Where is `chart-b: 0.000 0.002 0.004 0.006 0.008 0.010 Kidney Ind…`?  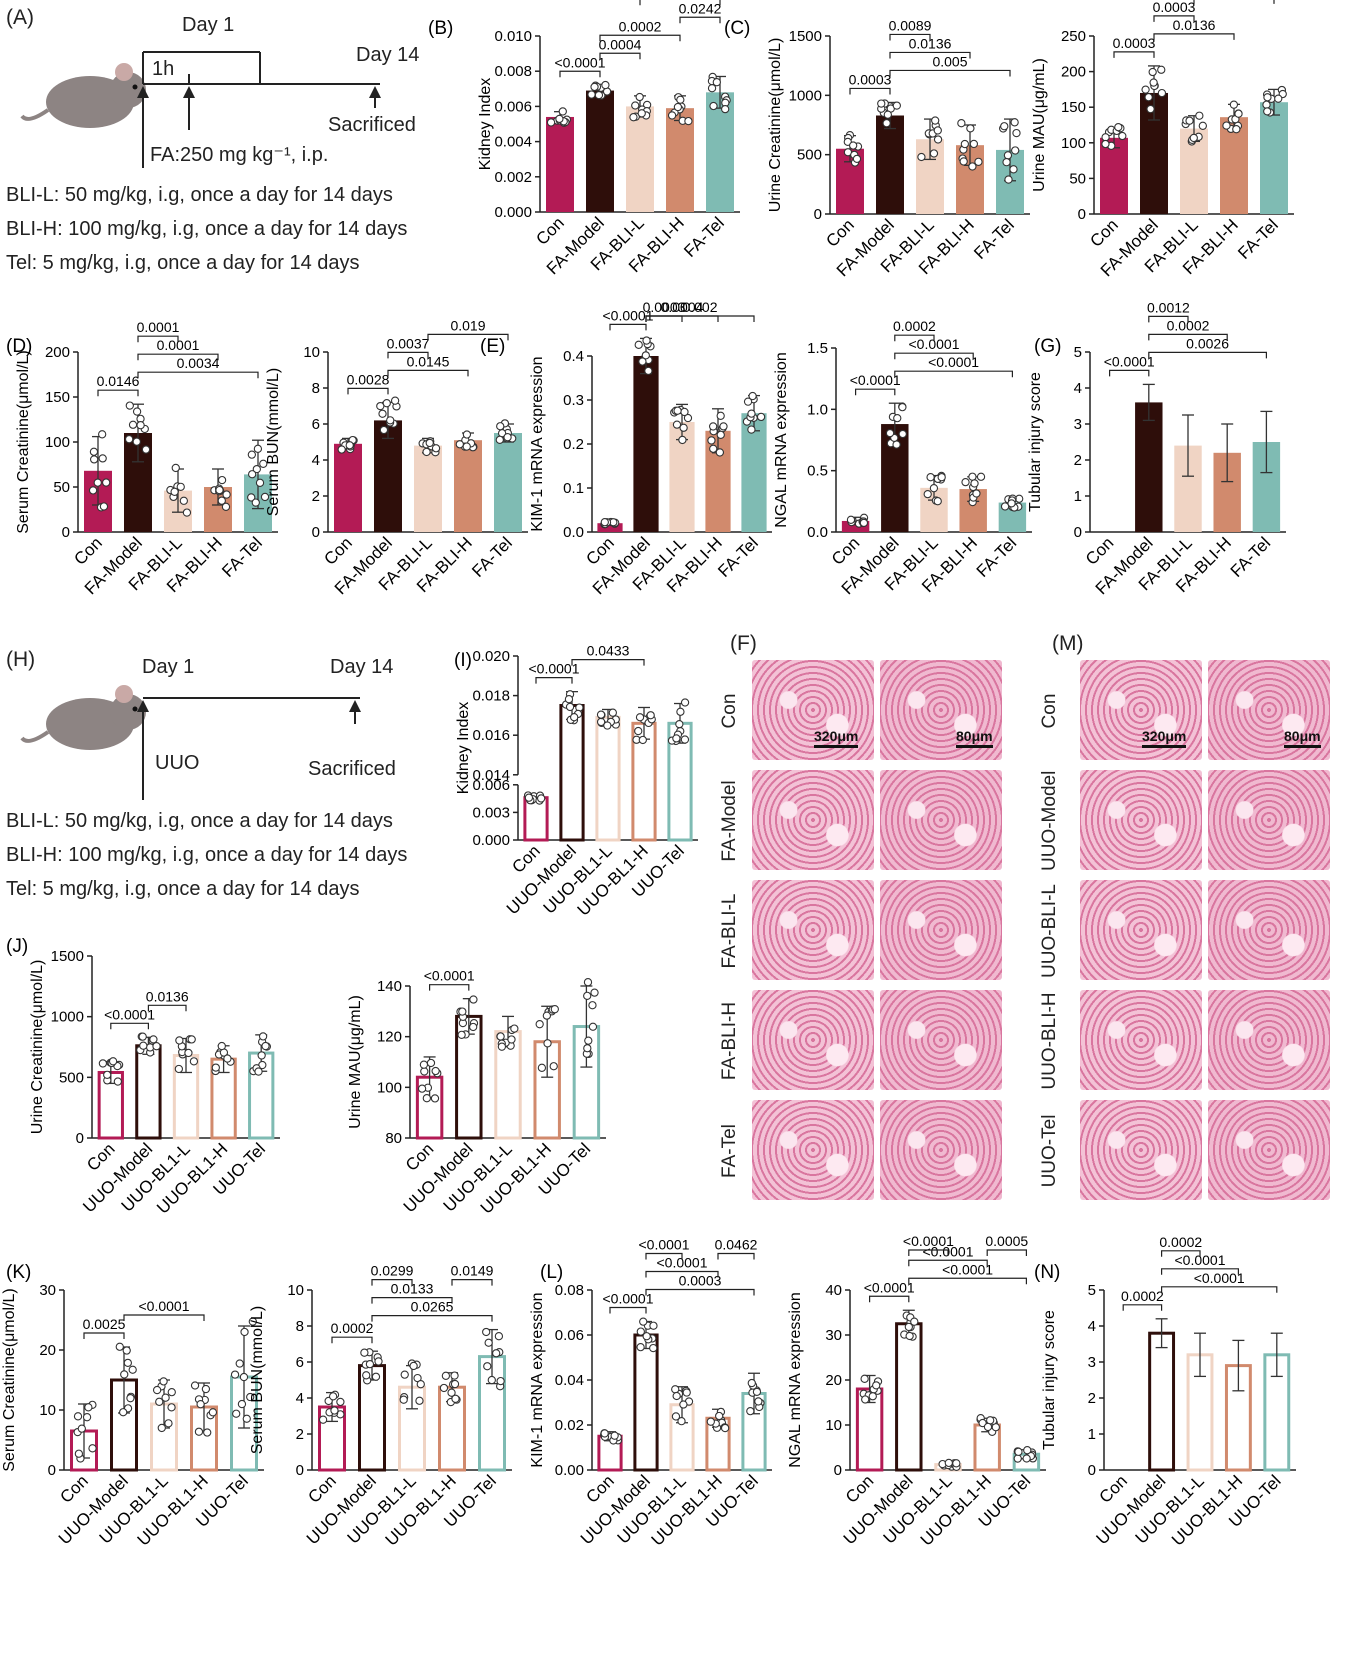 chart-b: 0.000 0.002 0.004 0.006 0.008 0.010 Kidney Ind… is located at coordinates (584, 139).